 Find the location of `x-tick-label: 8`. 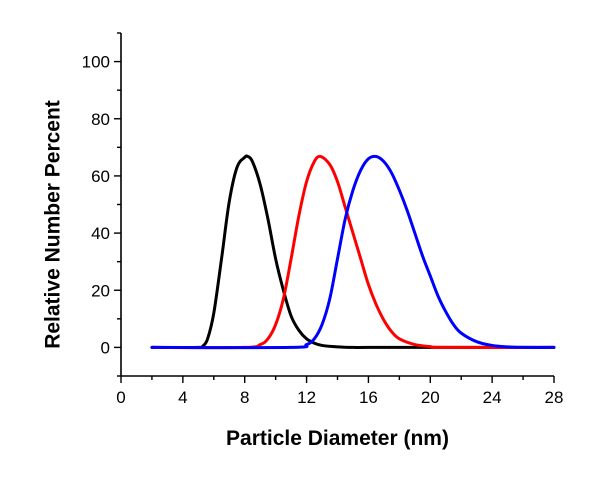

x-tick-label: 8 is located at coordinates (244, 397).